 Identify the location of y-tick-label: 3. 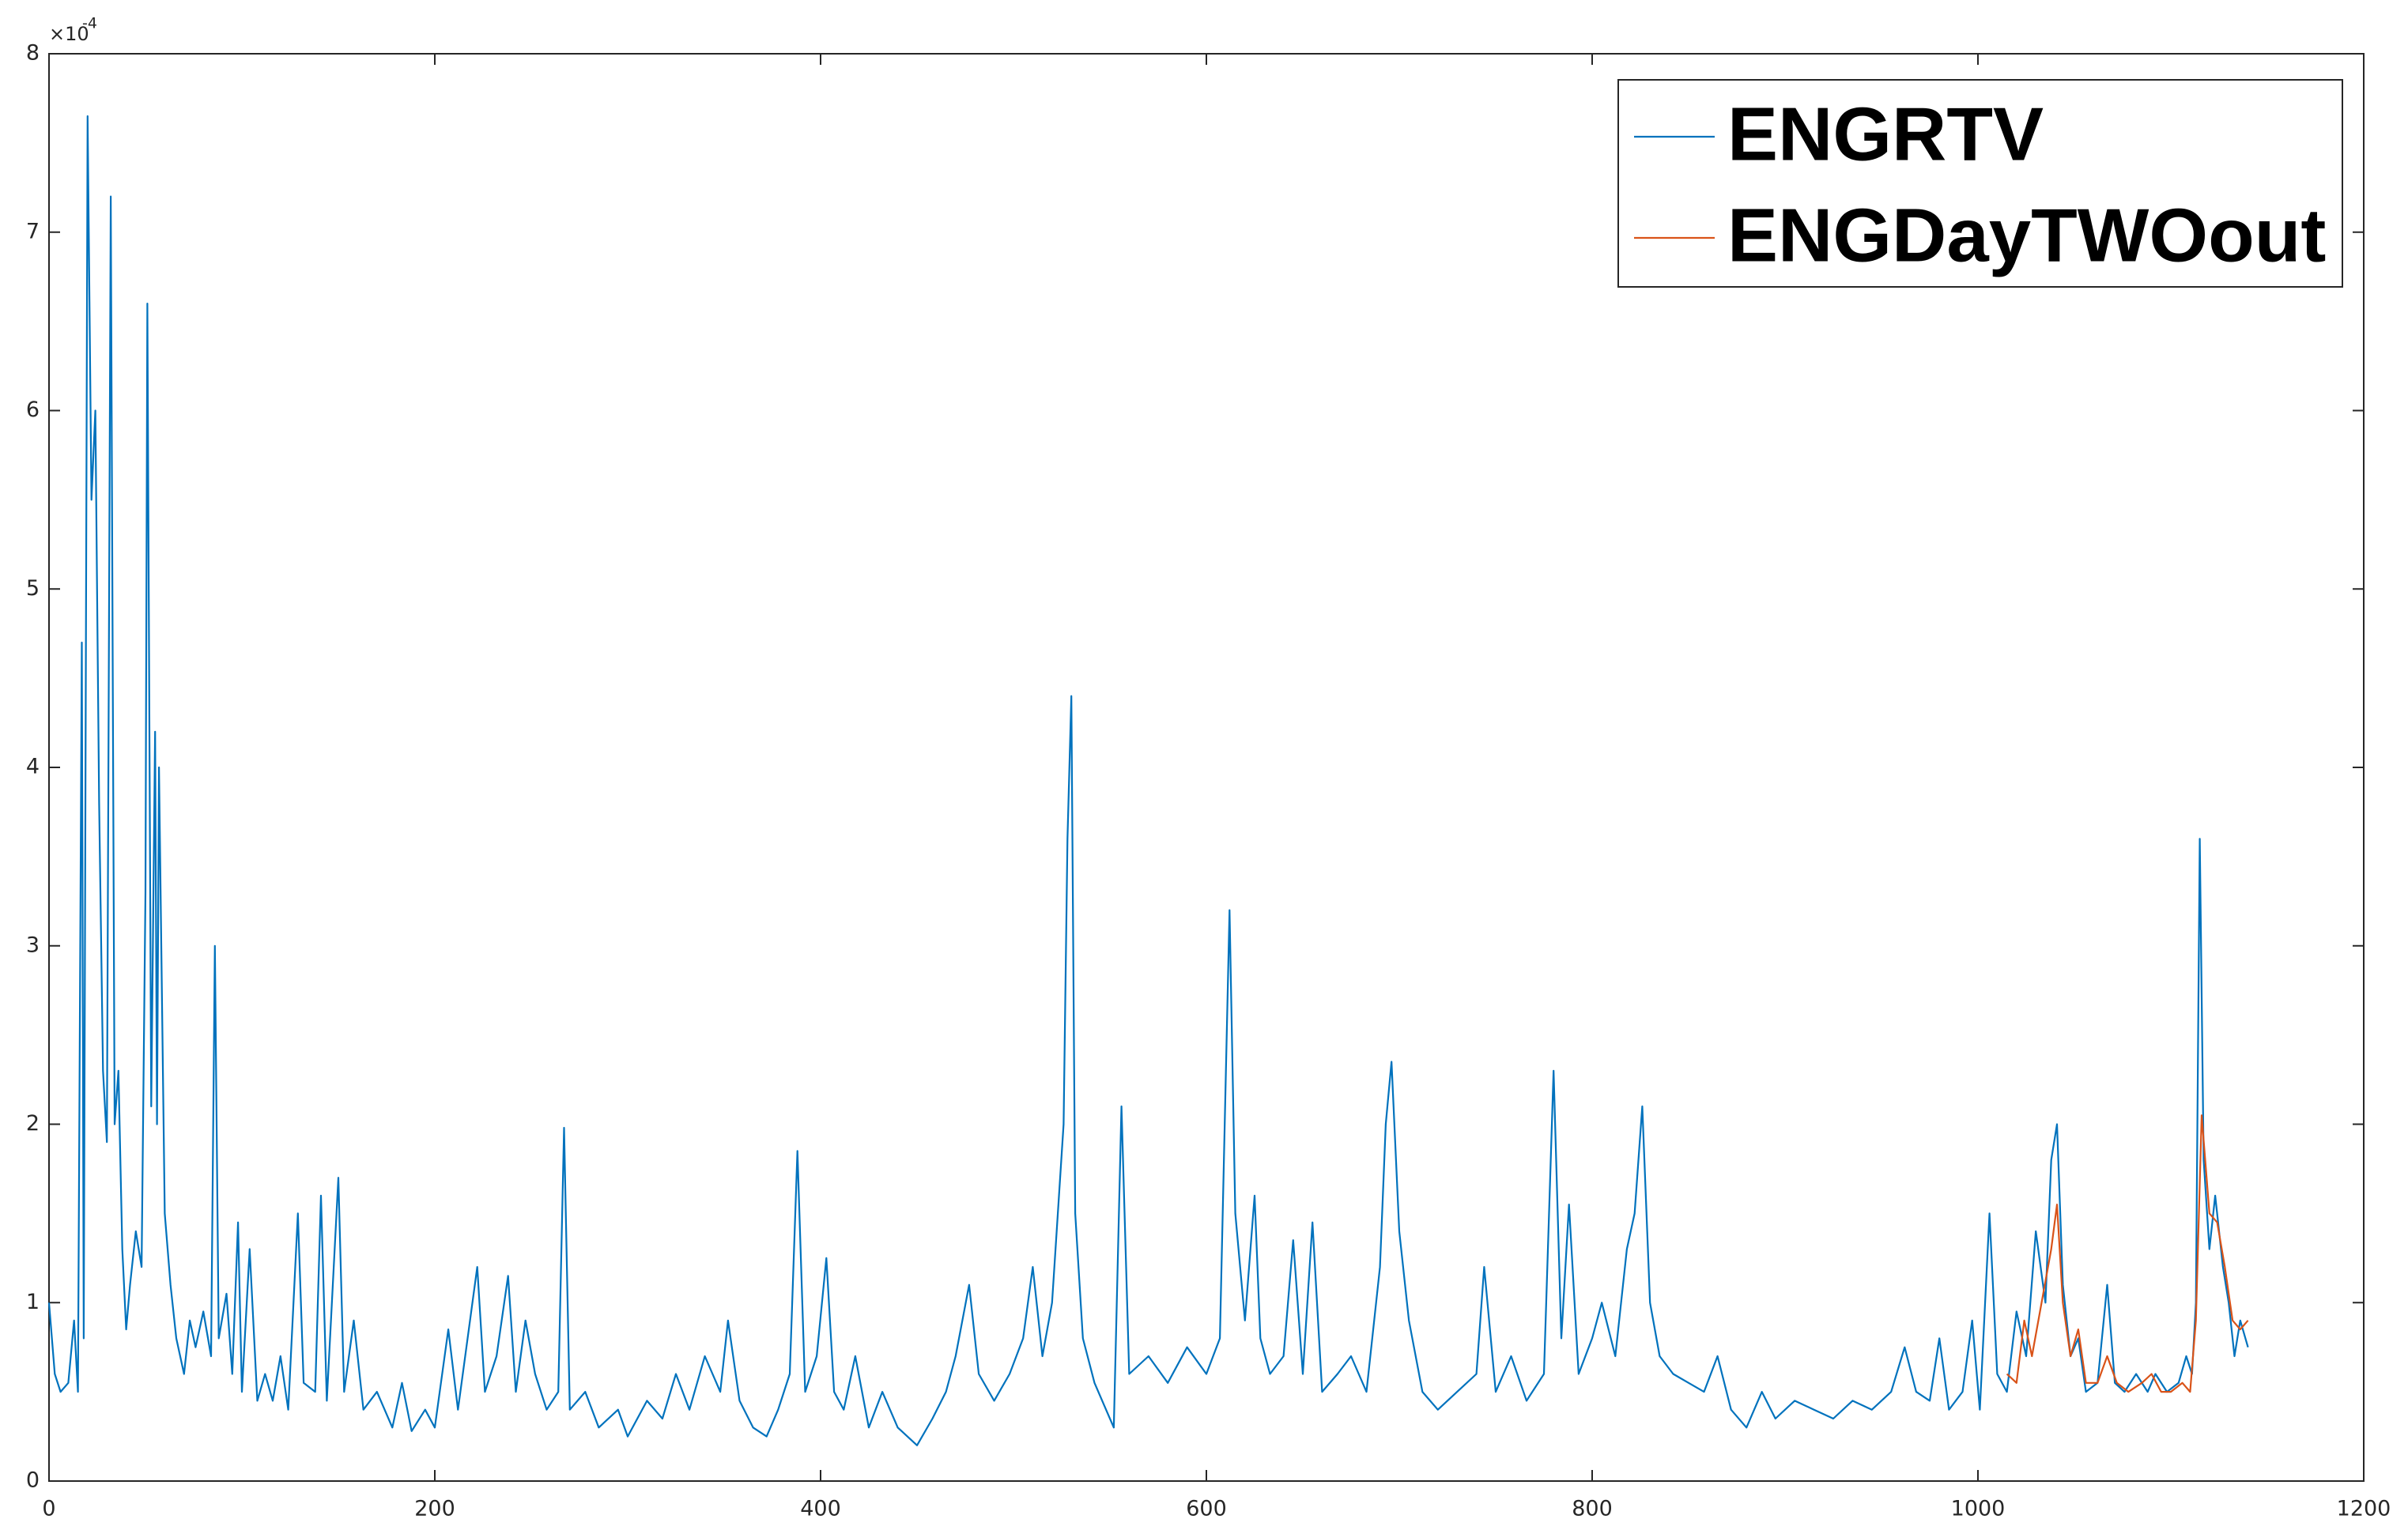
(33, 945).